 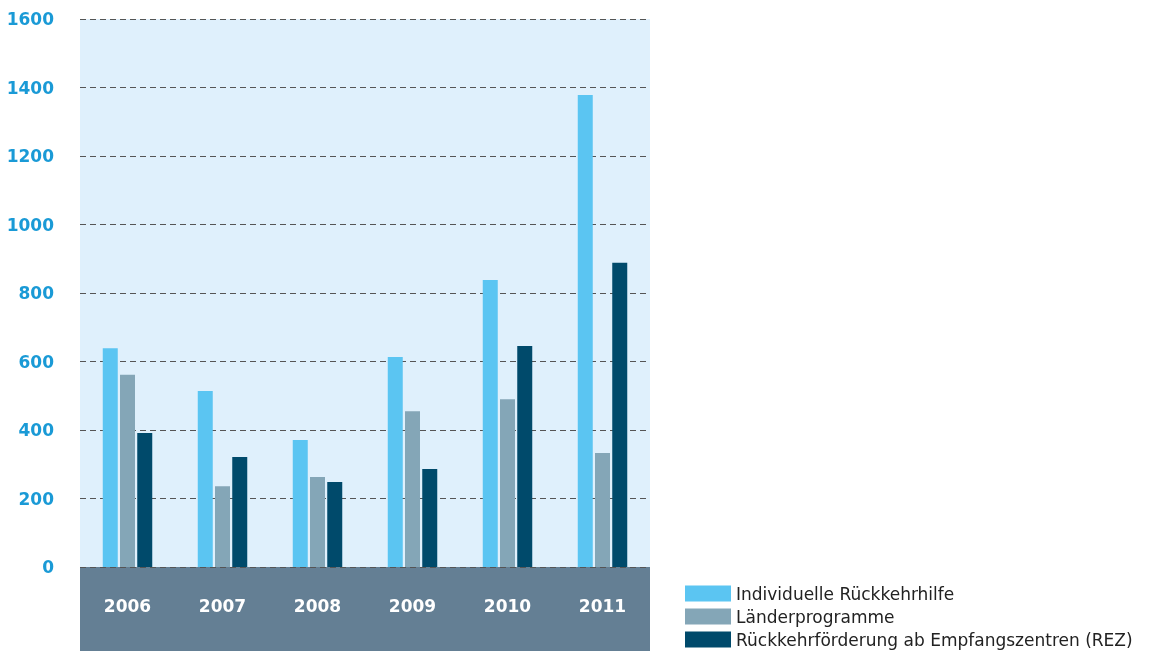 What do you see at coordinates (48, 567) in the screenshot?
I see `y-tick-label: 0` at bounding box center [48, 567].